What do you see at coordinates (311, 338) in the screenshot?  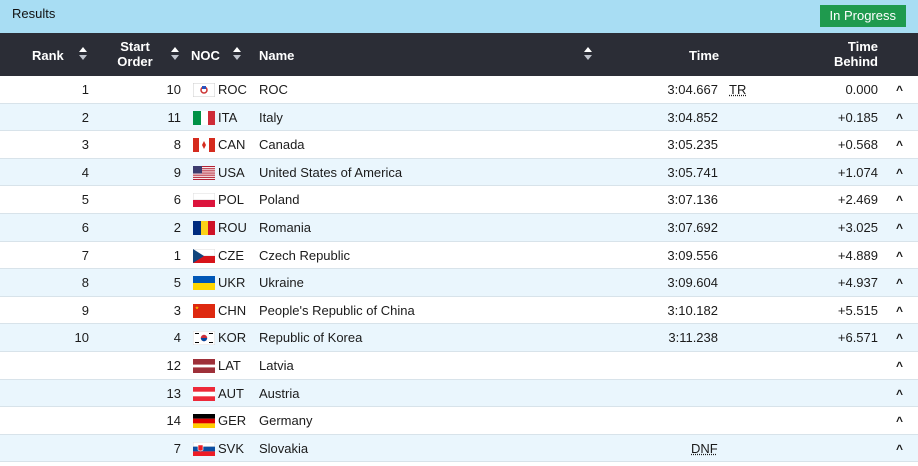 I see `country-name-cell: Republic of Korea` at bounding box center [311, 338].